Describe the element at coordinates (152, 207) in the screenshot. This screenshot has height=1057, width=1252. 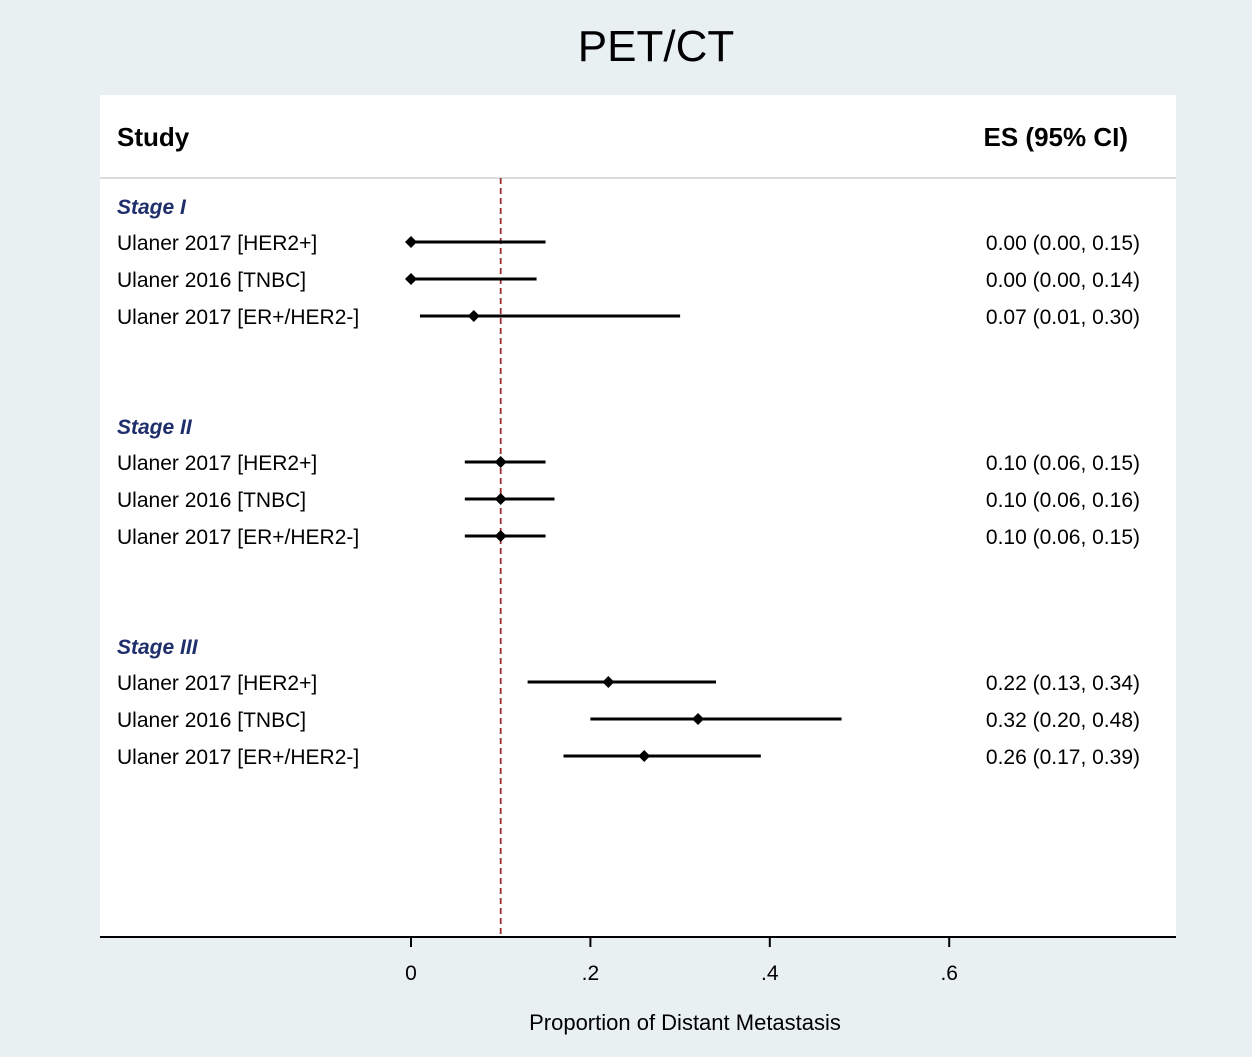
I see `group-label: Stage I` at that location.